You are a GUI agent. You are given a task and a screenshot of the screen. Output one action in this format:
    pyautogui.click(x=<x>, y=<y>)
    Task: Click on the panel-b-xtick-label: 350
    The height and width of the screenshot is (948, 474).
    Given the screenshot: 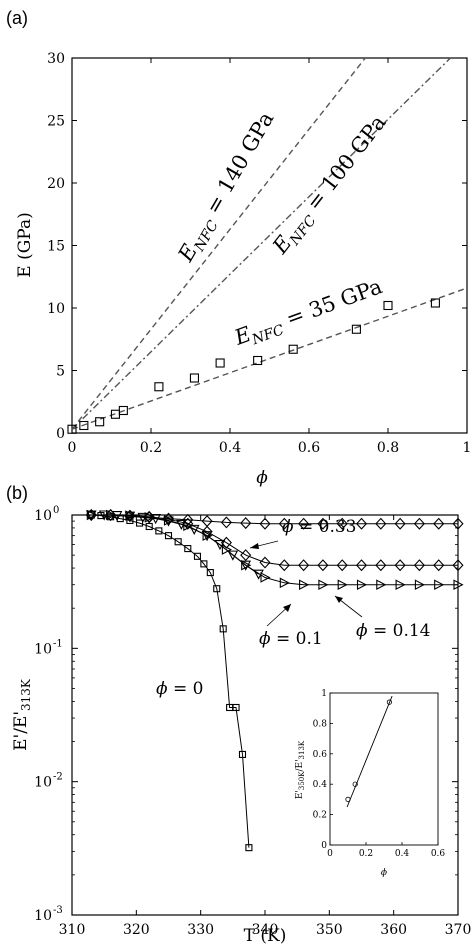 What is the action you would take?
    pyautogui.click(x=329, y=930)
    